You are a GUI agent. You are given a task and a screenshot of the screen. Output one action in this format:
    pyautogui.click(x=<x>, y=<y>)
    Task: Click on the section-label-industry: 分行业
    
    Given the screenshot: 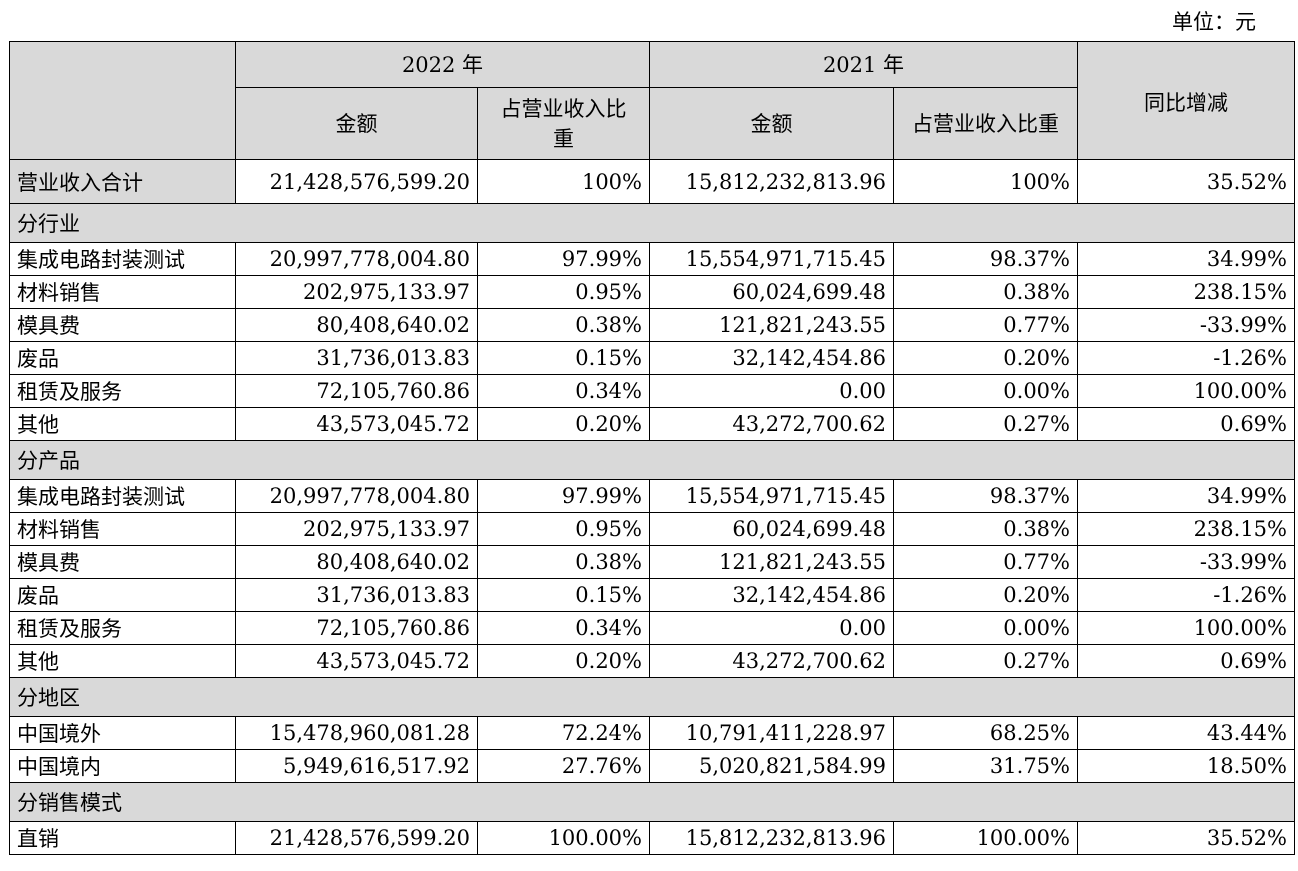 What is the action you would take?
    pyautogui.click(x=652, y=223)
    